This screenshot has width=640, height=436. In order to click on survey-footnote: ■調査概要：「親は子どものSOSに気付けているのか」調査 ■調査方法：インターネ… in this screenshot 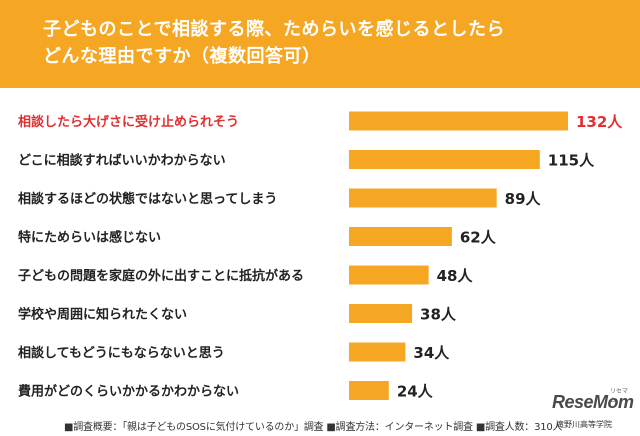, I will do `click(313, 427)`.